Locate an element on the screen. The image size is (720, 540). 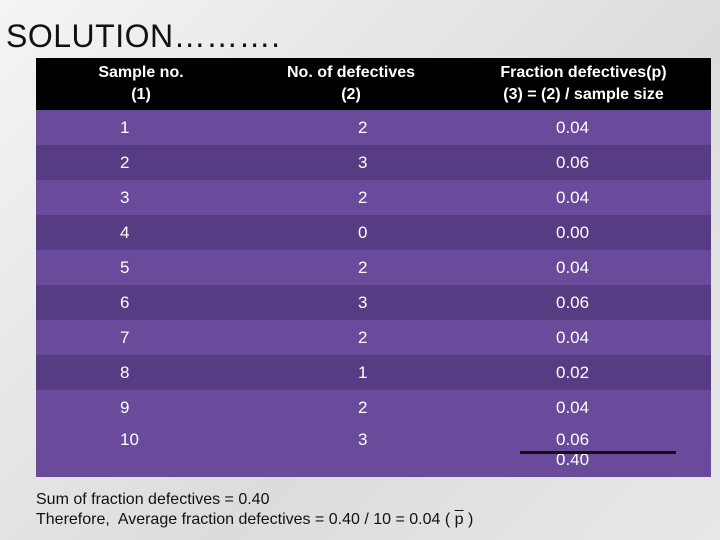
cell-defectives: 1 is located at coordinates (351, 372).